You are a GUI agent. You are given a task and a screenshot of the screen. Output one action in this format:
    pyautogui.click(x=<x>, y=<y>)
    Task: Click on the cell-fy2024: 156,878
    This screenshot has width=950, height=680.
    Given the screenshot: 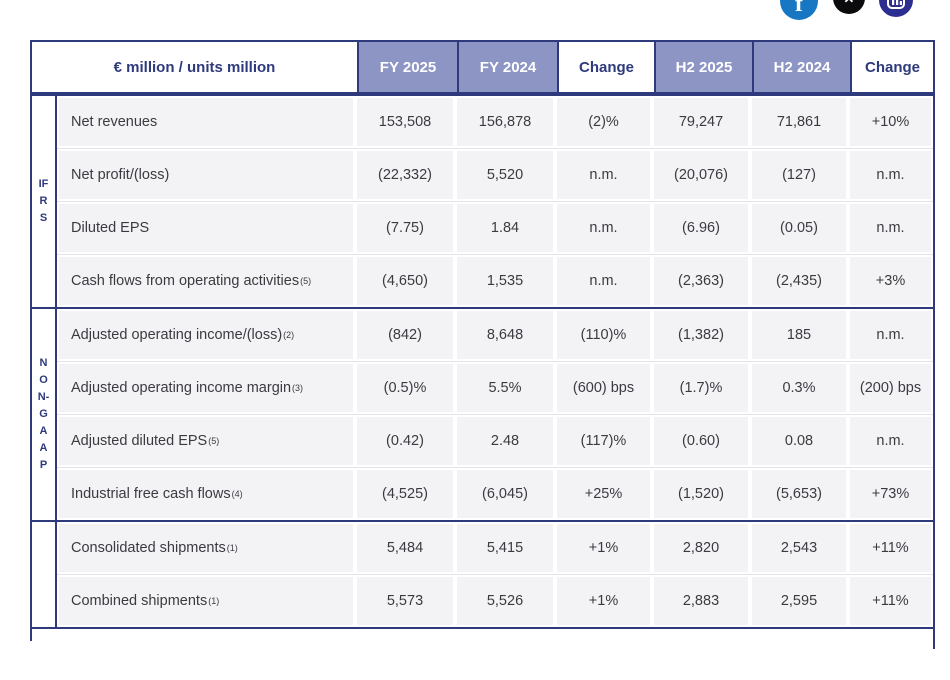 What is the action you would take?
    pyautogui.click(x=505, y=122)
    